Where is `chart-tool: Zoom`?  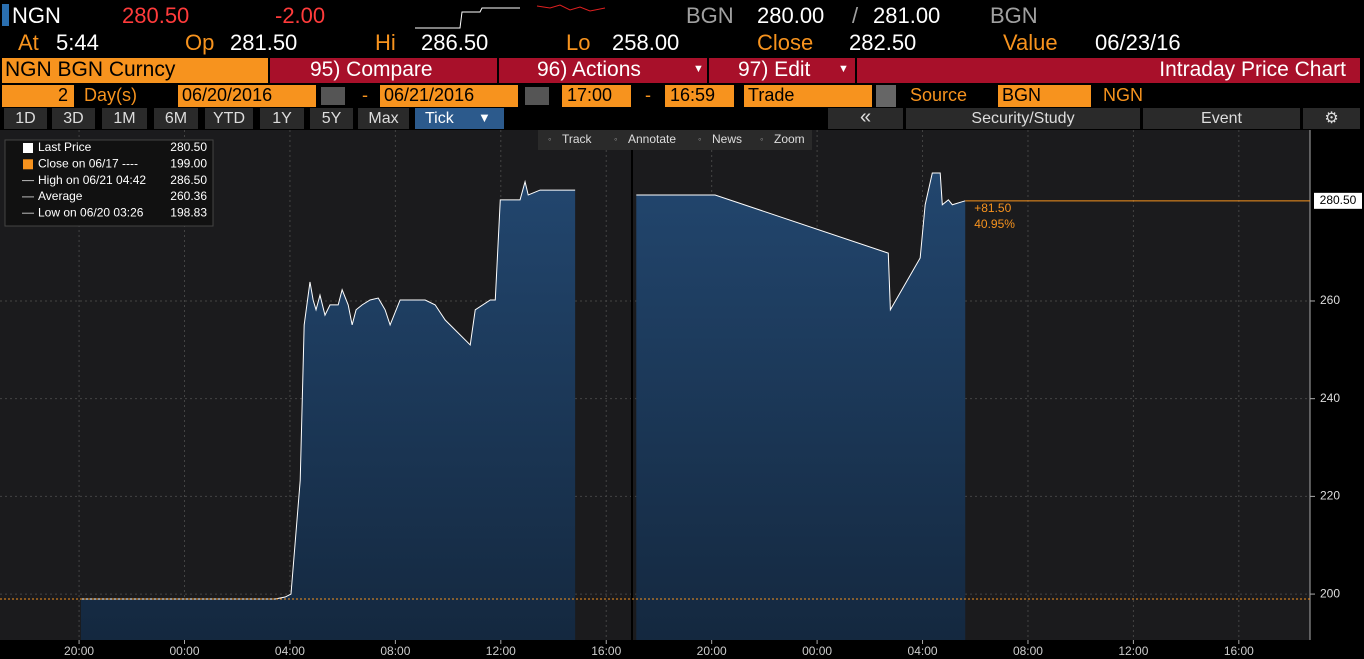 chart-tool: Zoom is located at coordinates (789, 139).